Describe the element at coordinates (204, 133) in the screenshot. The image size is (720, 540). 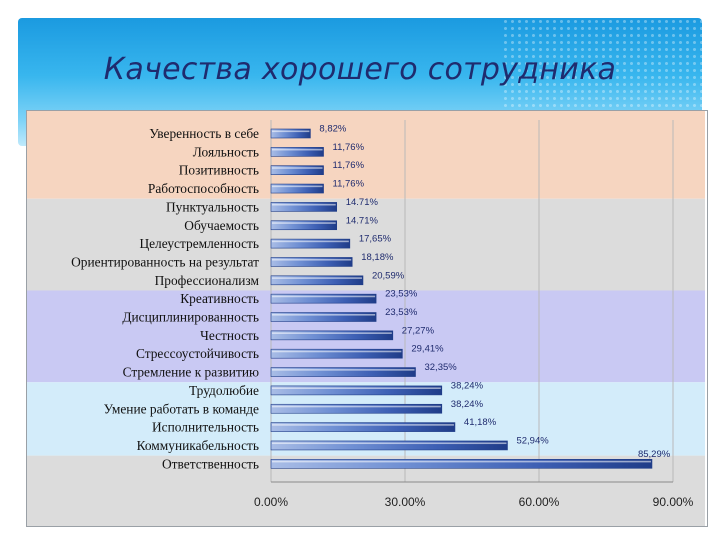
I see `category-label: Уверенность в себе` at that location.